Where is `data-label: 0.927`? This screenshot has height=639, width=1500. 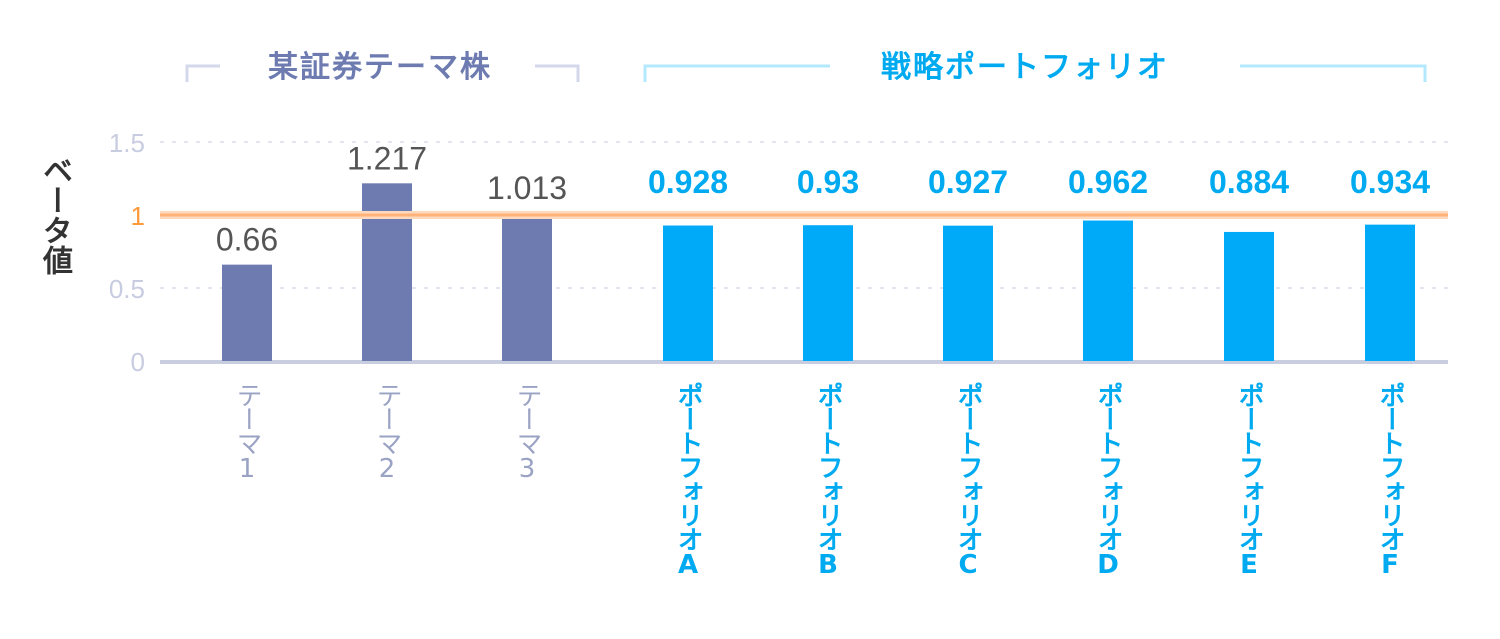
data-label: 0.927 is located at coordinates (968, 182).